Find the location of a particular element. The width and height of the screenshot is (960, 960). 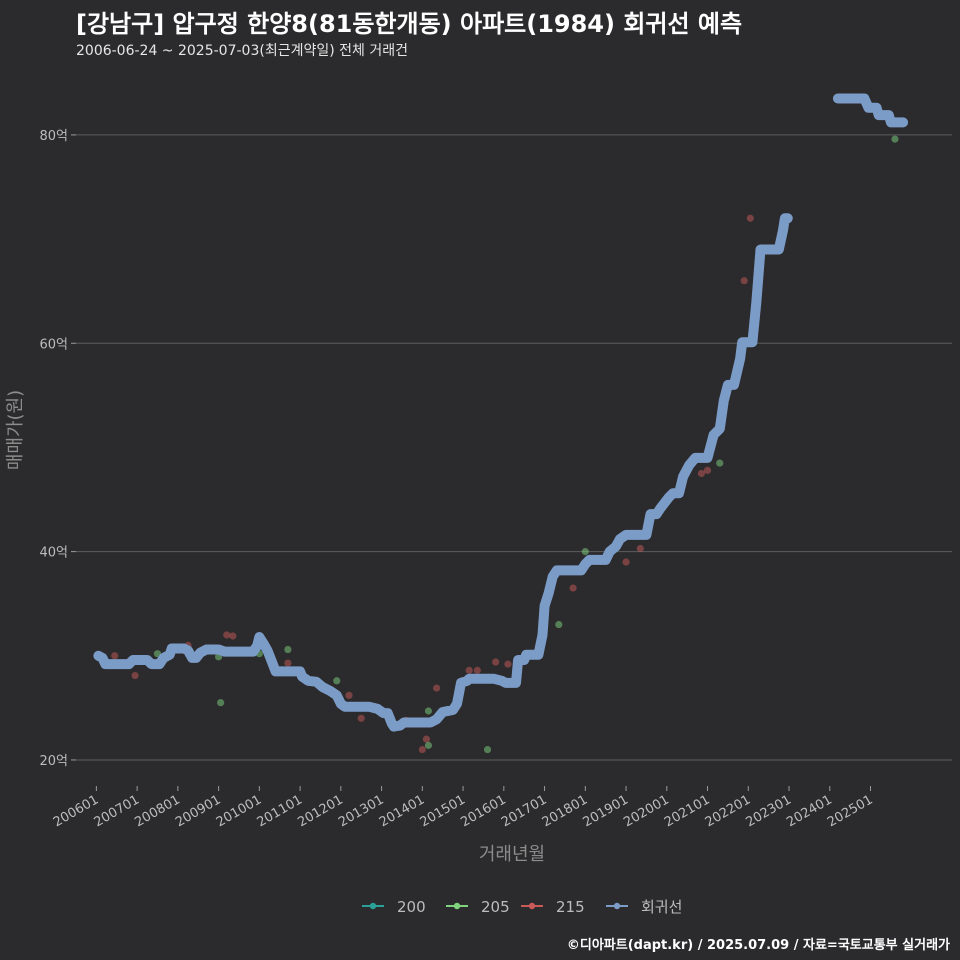

legend: 200 205 215 회귀선 is located at coordinates (522, 907).